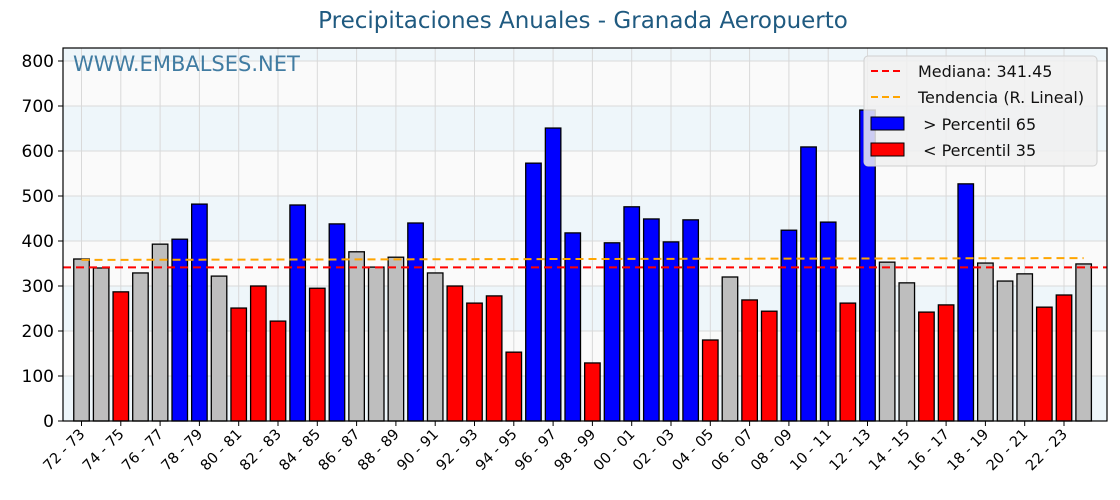  Describe the element at coordinates (977, 124) in the screenshot. I see `legend-above-label: > Percentil 65` at that location.